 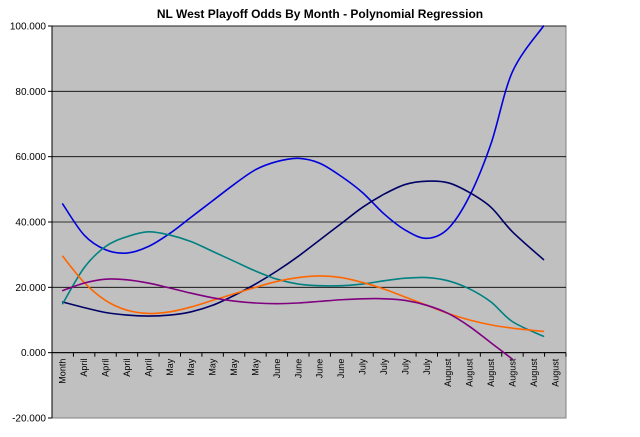 What do you see at coordinates (33, 353) in the screenshot?
I see `y-tick-label: 0.000` at bounding box center [33, 353].